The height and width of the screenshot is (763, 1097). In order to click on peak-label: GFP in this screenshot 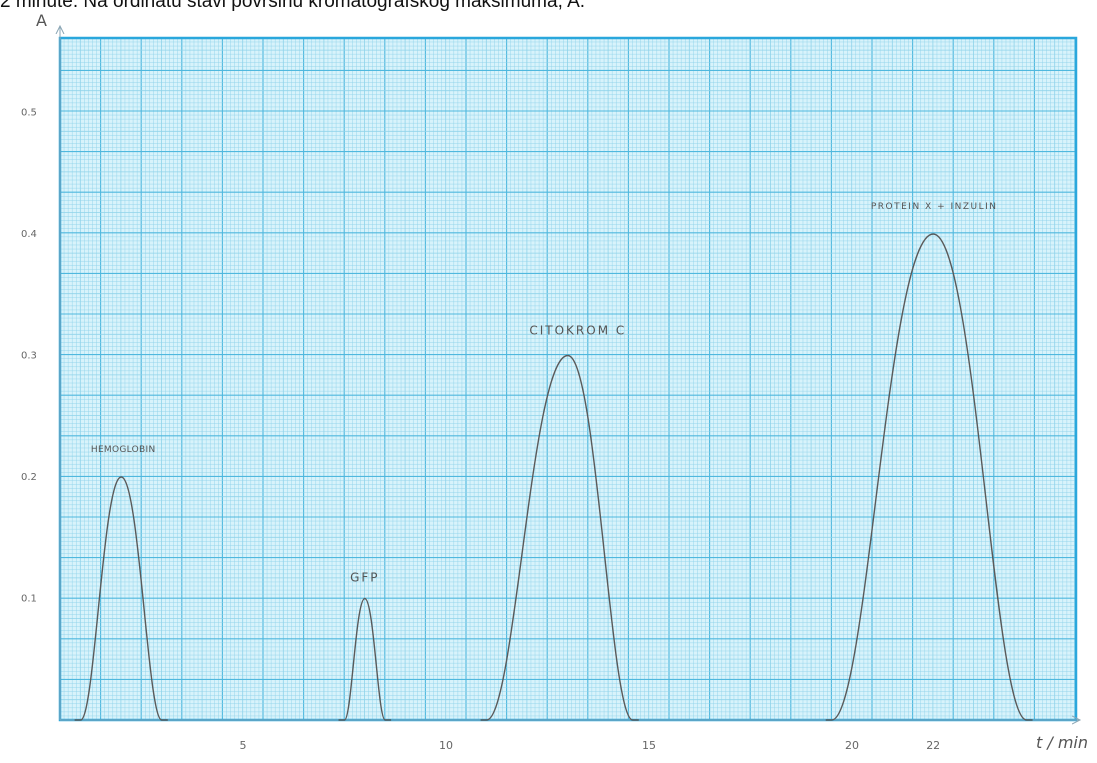, I will do `click(364, 578)`.